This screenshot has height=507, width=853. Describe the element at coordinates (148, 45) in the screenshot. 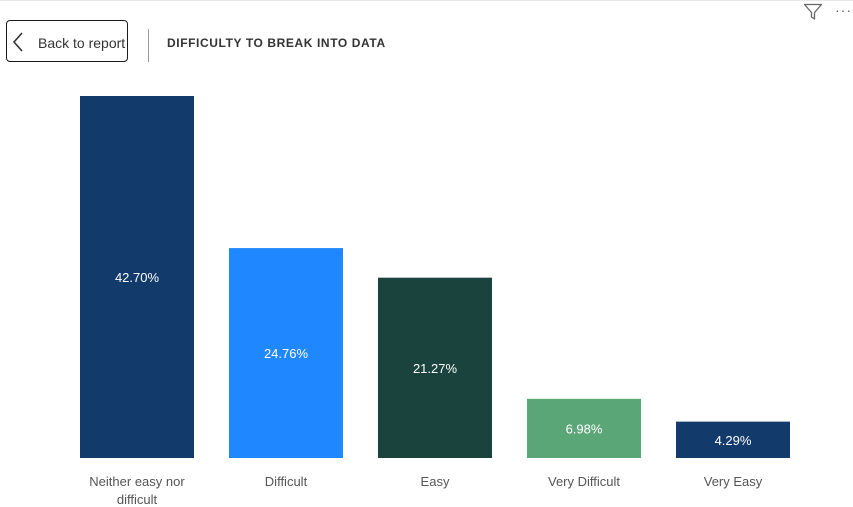

I see `header-divider` at that location.